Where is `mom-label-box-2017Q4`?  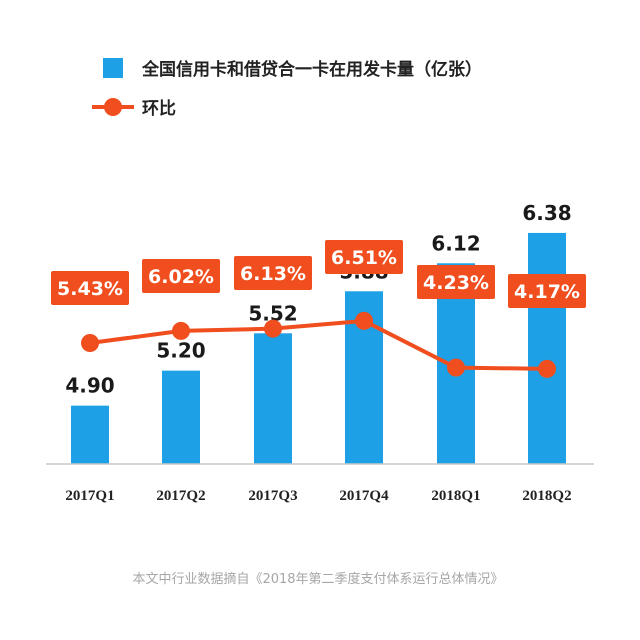 mom-label-box-2017Q4 is located at coordinates (364, 257).